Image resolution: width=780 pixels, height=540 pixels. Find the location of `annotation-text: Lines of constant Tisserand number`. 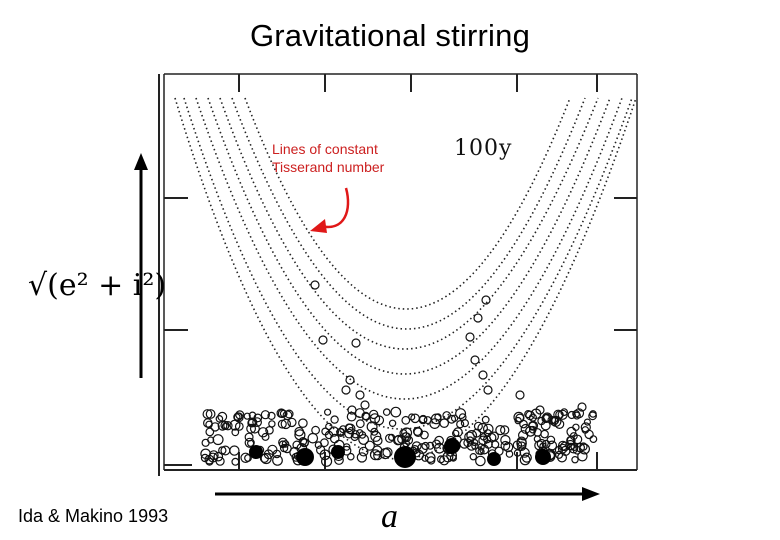

annotation-text: Lines of constant Tisserand number is located at coordinates (328, 158).